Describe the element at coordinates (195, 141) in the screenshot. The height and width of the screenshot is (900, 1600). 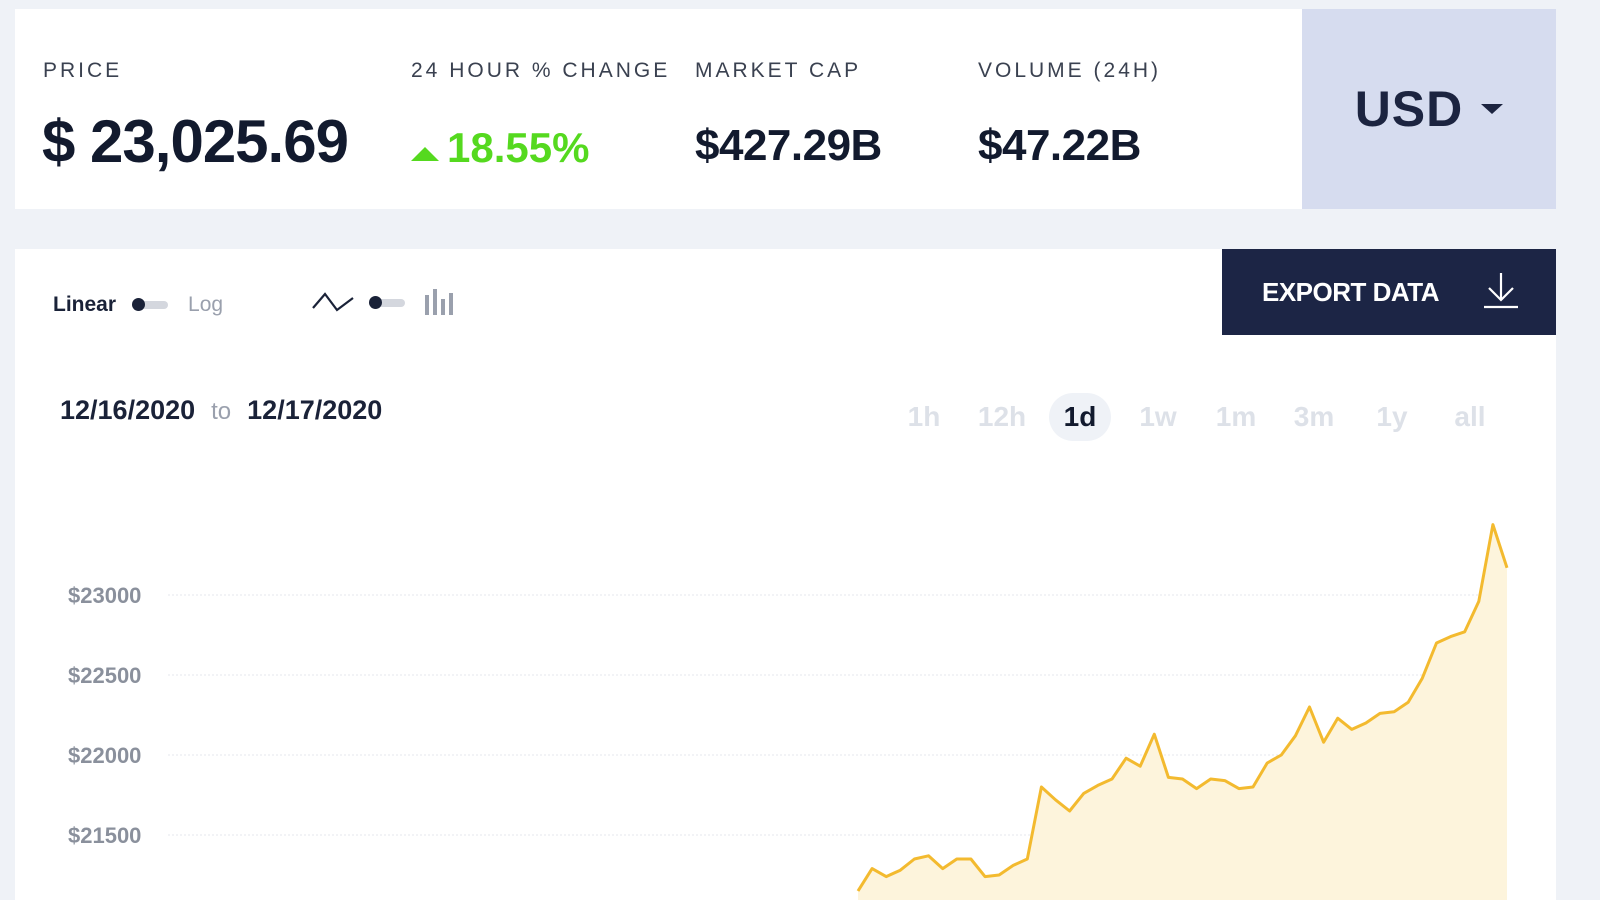
I see `price-value: $ 23,025.69` at that location.